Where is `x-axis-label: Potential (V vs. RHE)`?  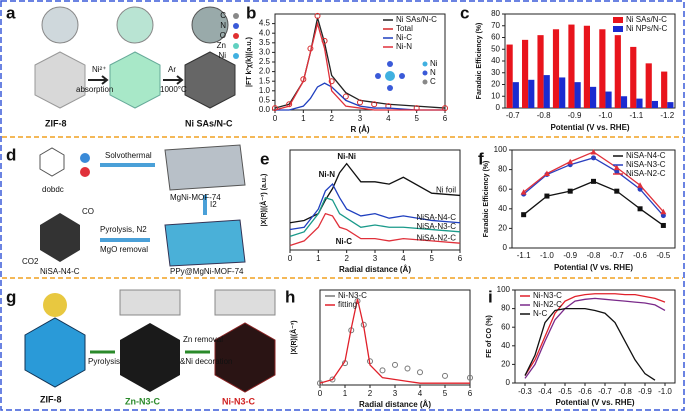
x-axis-label: Potential (V vs. RHE) is located at coordinates (589, 127).